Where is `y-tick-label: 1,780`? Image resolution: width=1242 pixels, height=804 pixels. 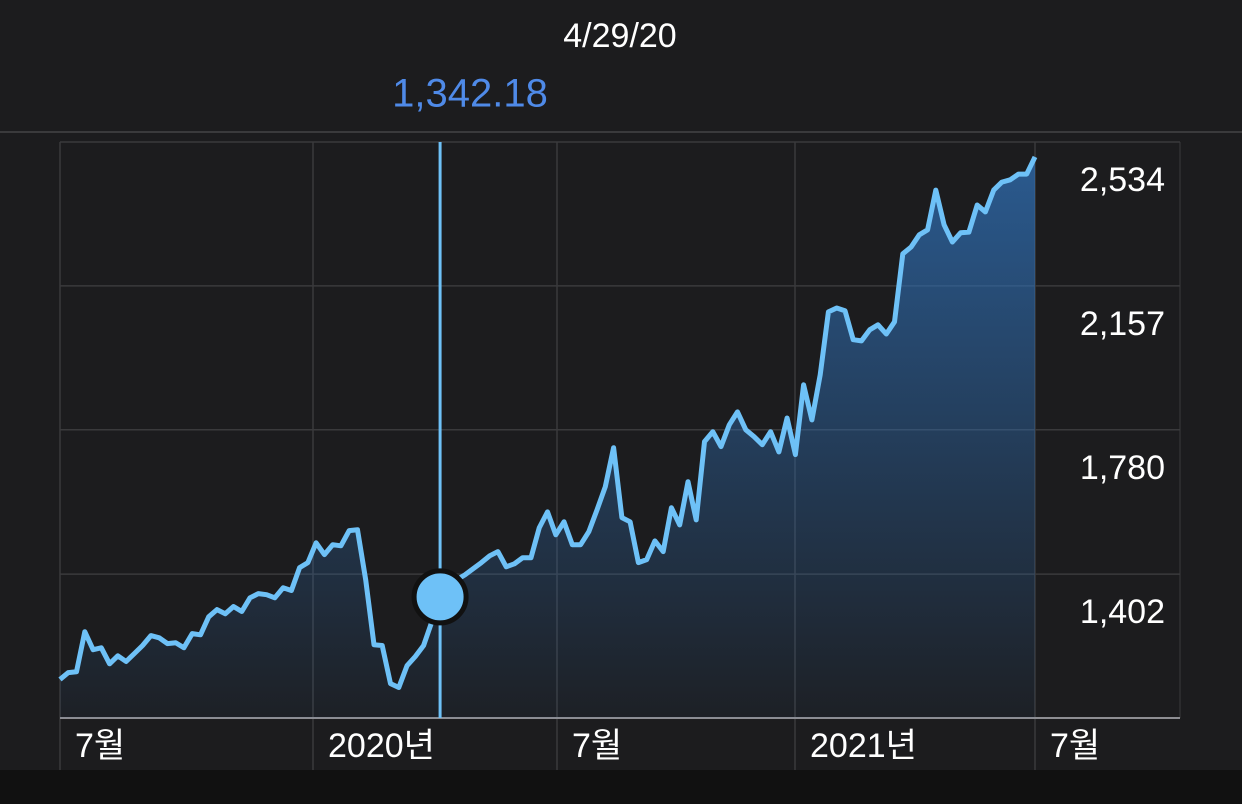
y-tick-label: 1,780 is located at coordinates (1122, 468).